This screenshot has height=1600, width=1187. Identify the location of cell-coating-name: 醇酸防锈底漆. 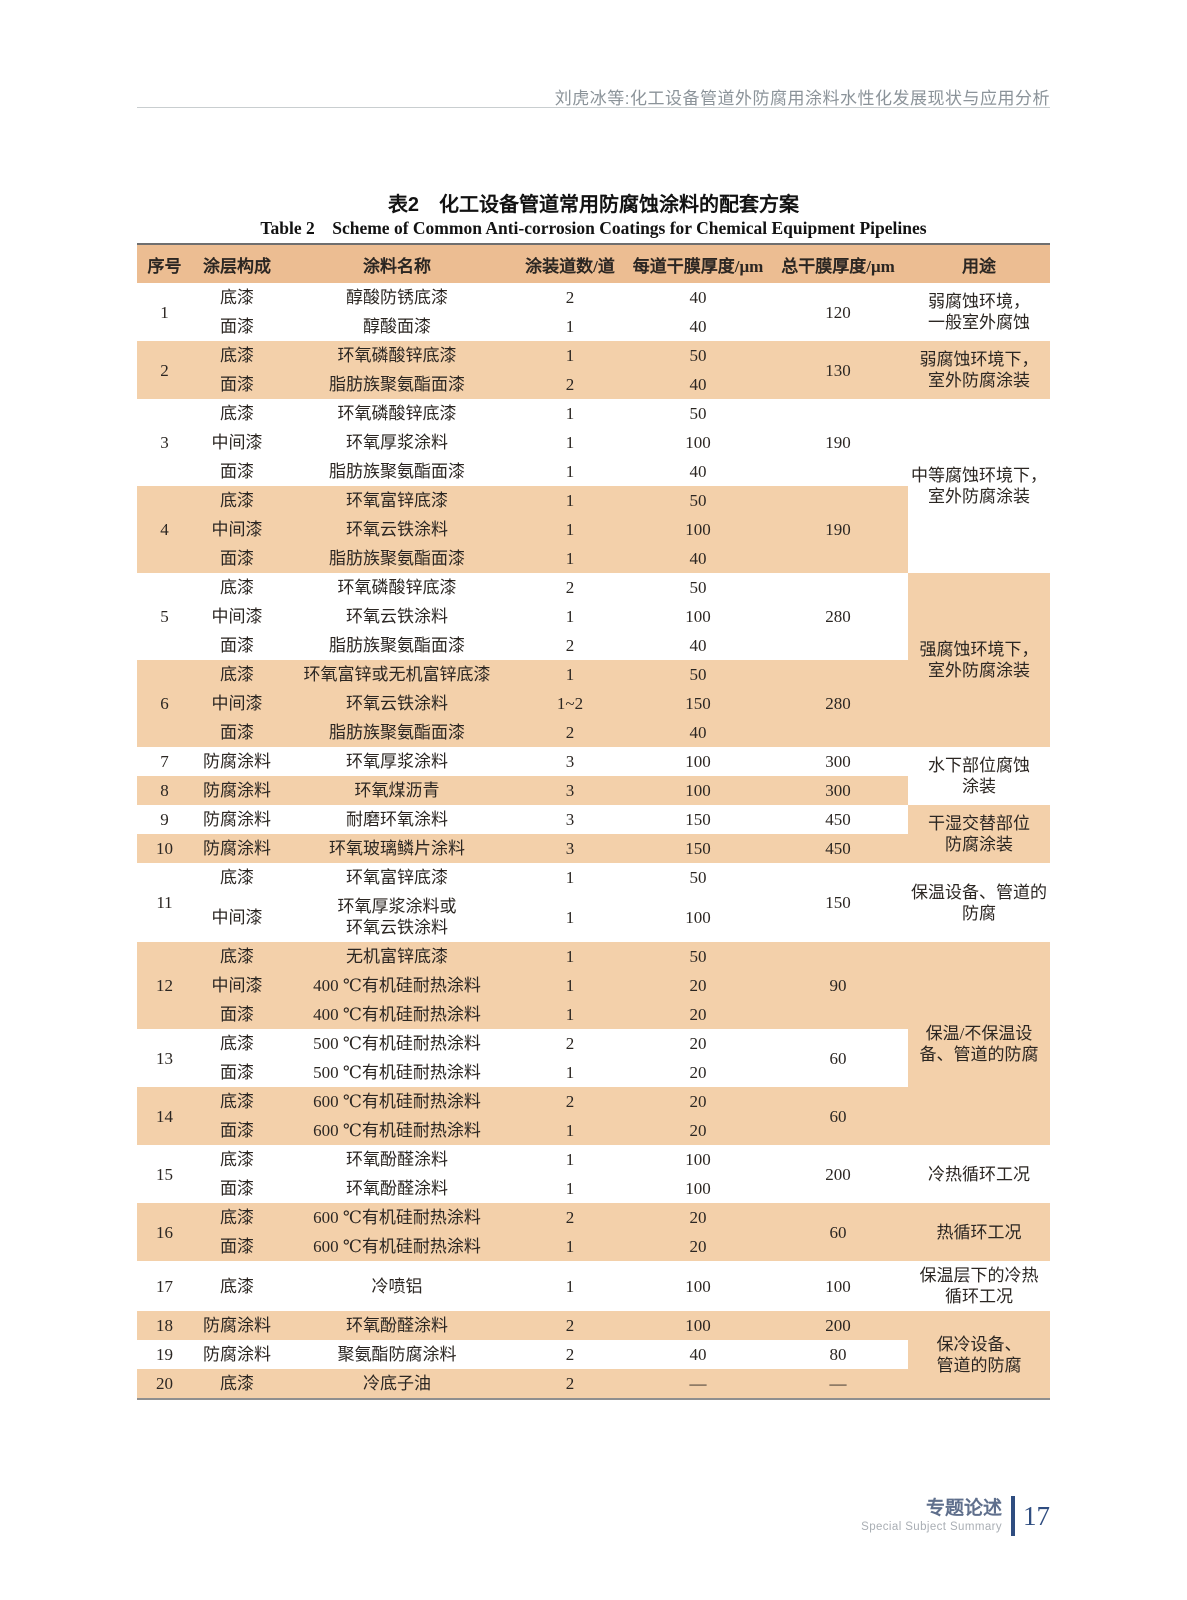
(397, 297).